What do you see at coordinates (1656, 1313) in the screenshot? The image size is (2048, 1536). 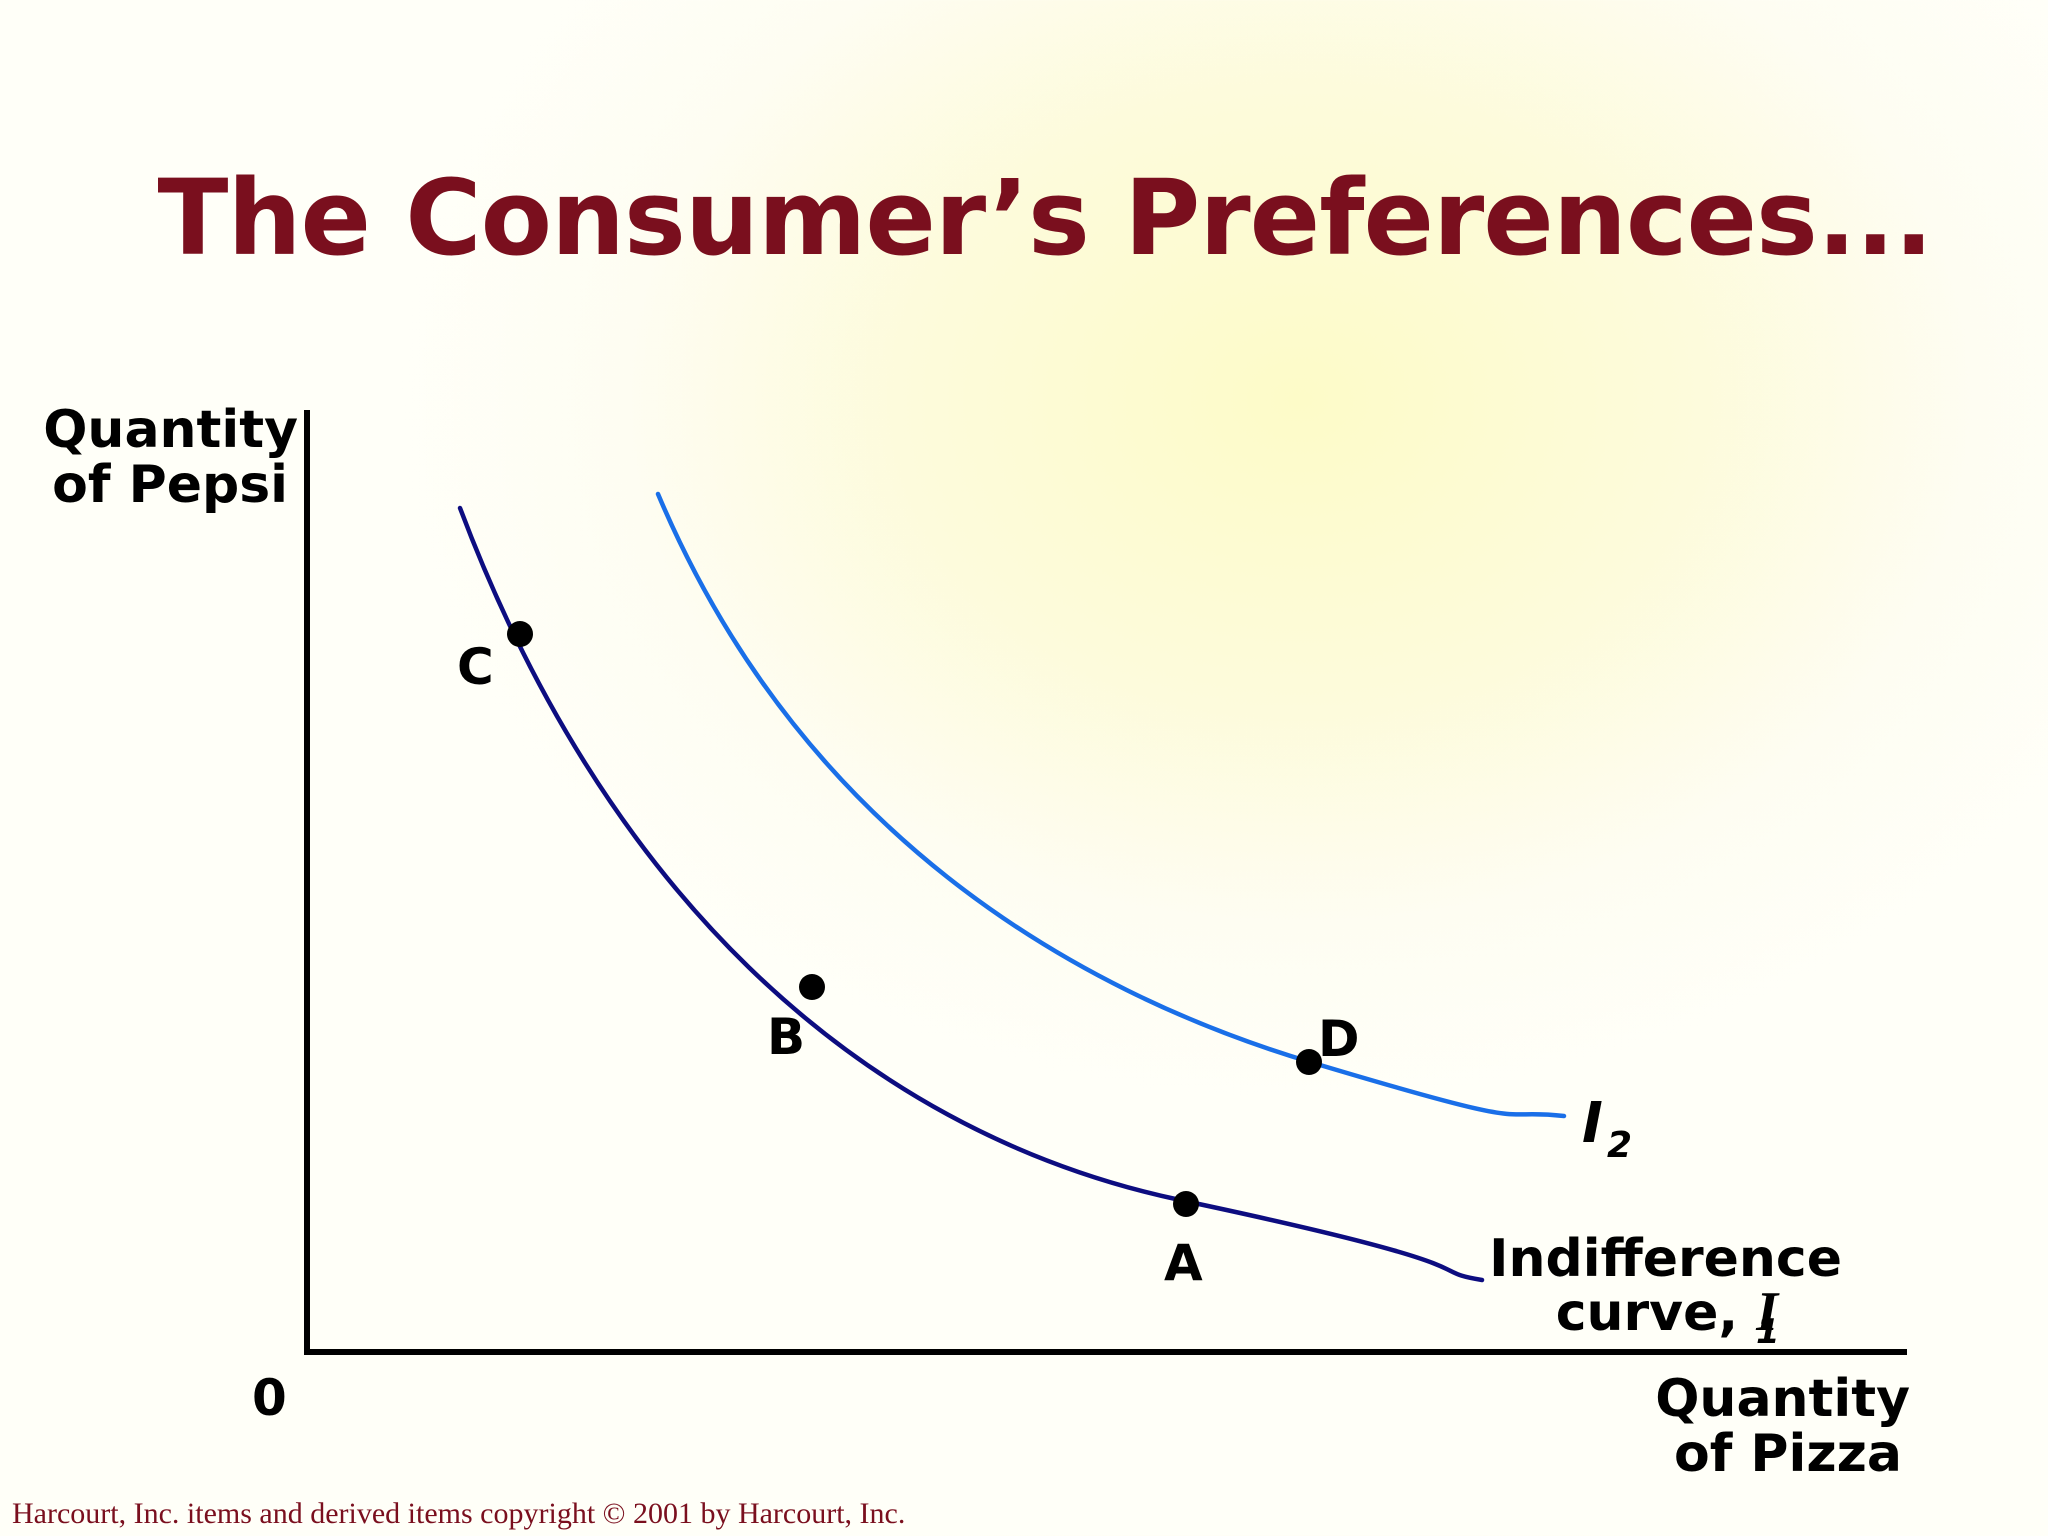 I see `curve-i1-label-prefix: curve,` at bounding box center [1656, 1313].